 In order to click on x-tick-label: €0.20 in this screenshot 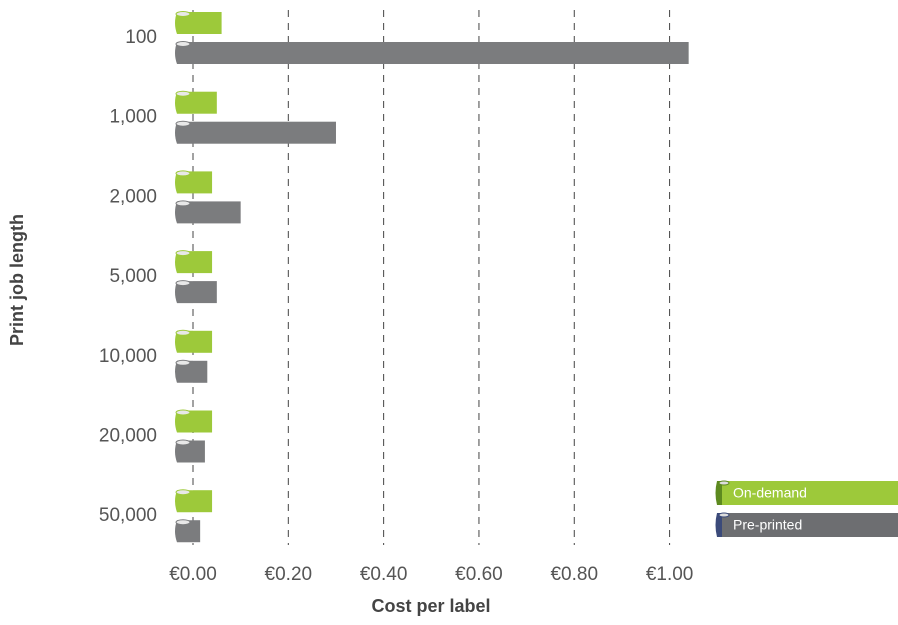, I will do `click(289, 574)`.